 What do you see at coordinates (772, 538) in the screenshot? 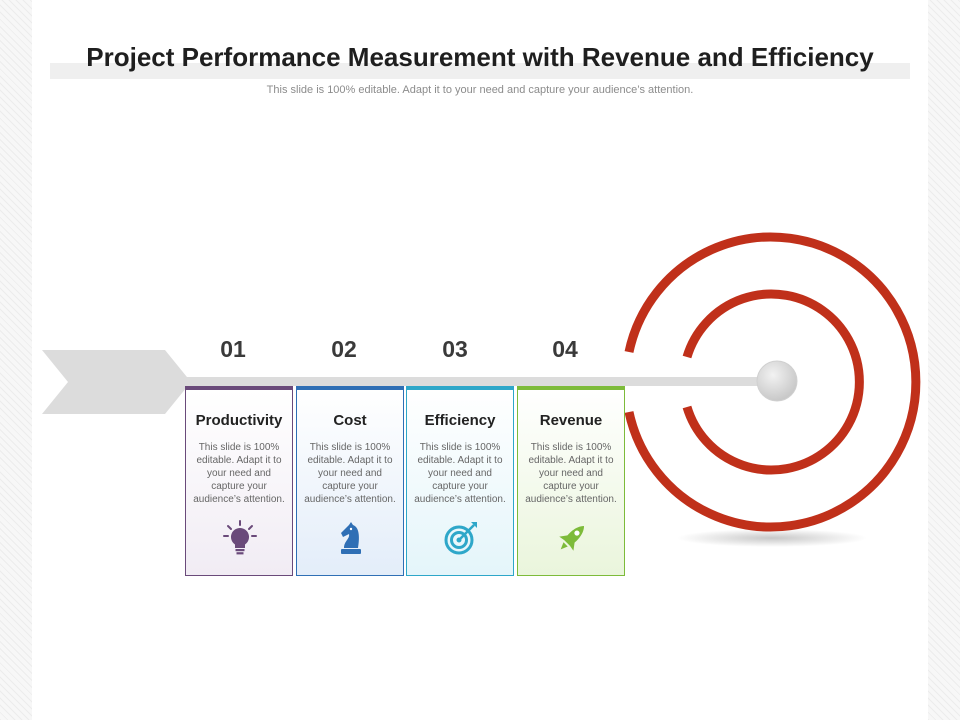
I see `target-shadow` at bounding box center [772, 538].